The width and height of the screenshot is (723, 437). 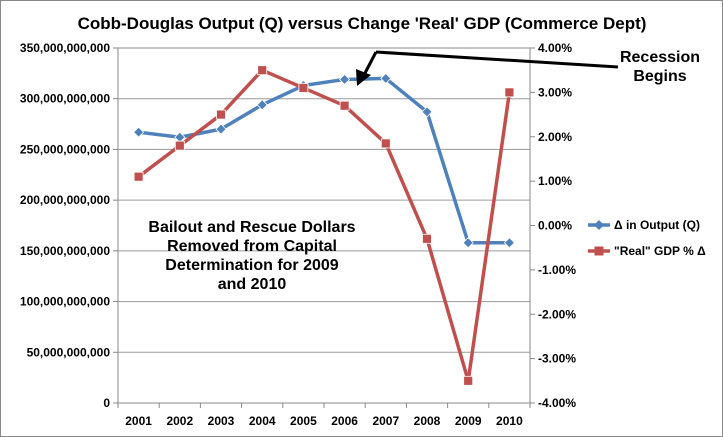 I want to click on right-tick-label: -4.00%, so click(x=557, y=403).